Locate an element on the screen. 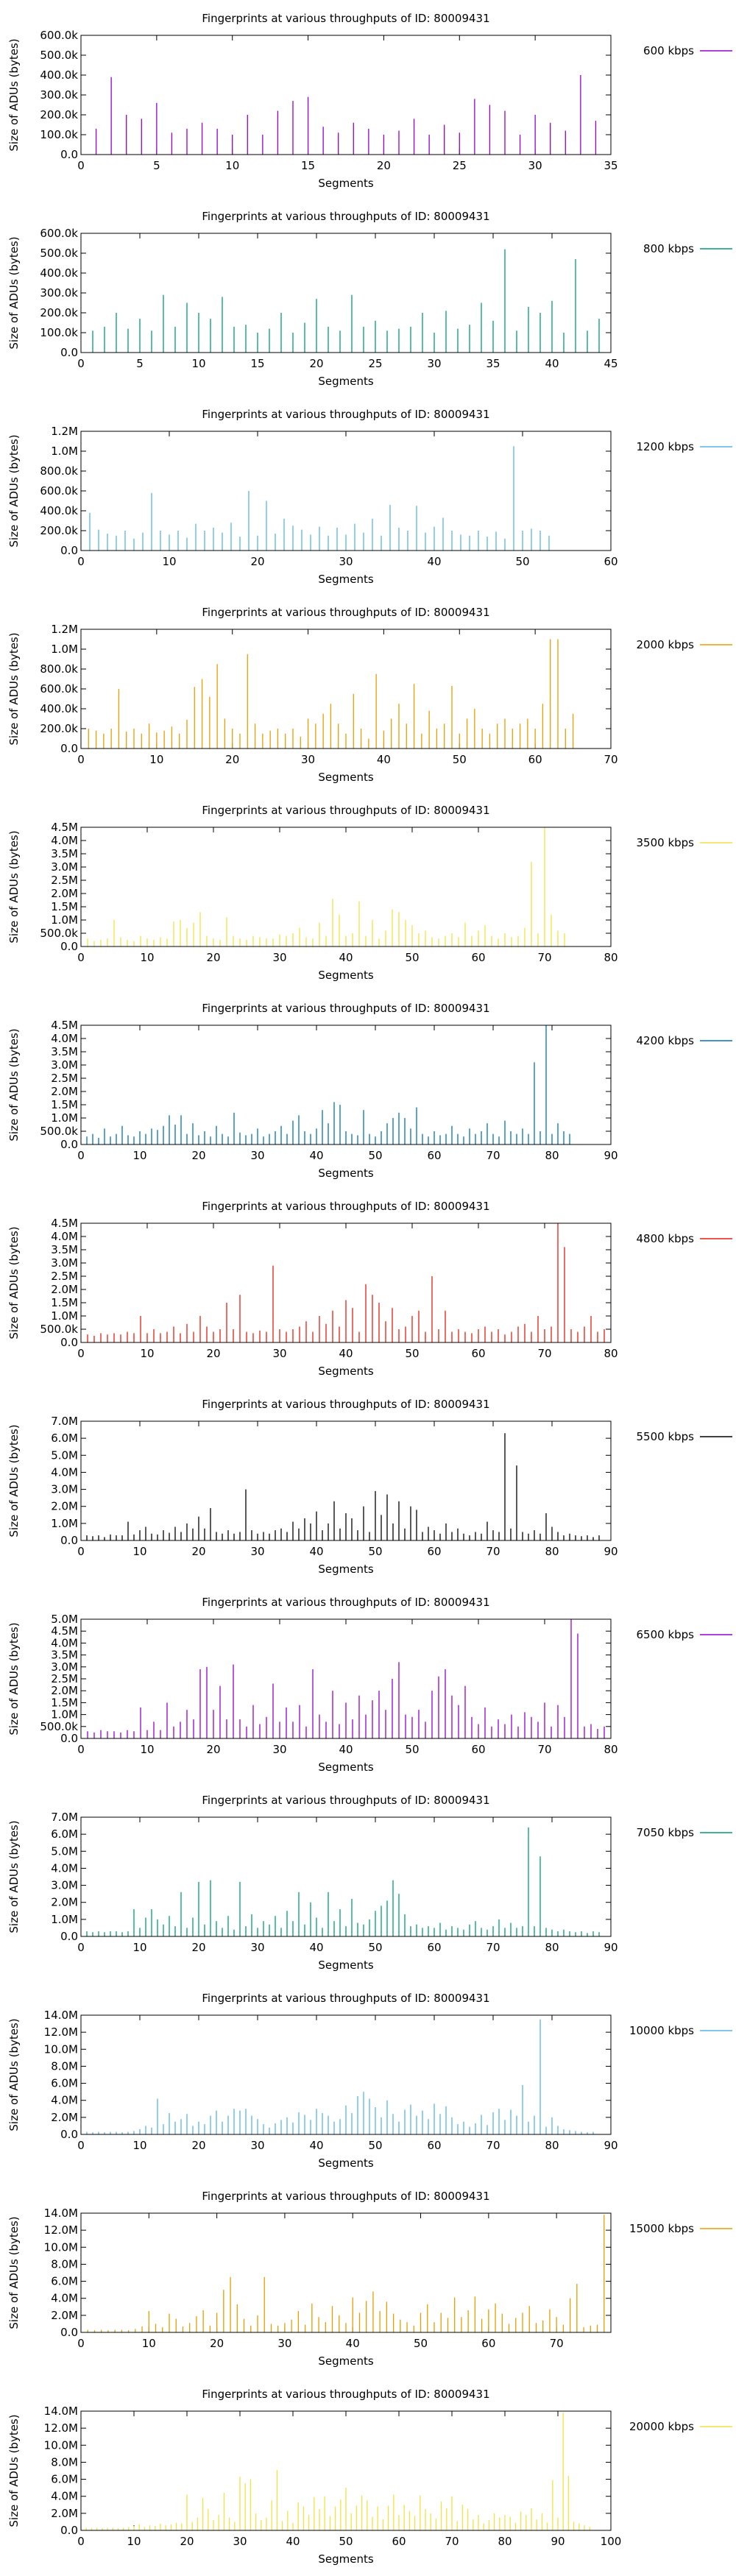 The width and height of the screenshot is (736, 2576). x-tick-label: 35 is located at coordinates (611, 165).